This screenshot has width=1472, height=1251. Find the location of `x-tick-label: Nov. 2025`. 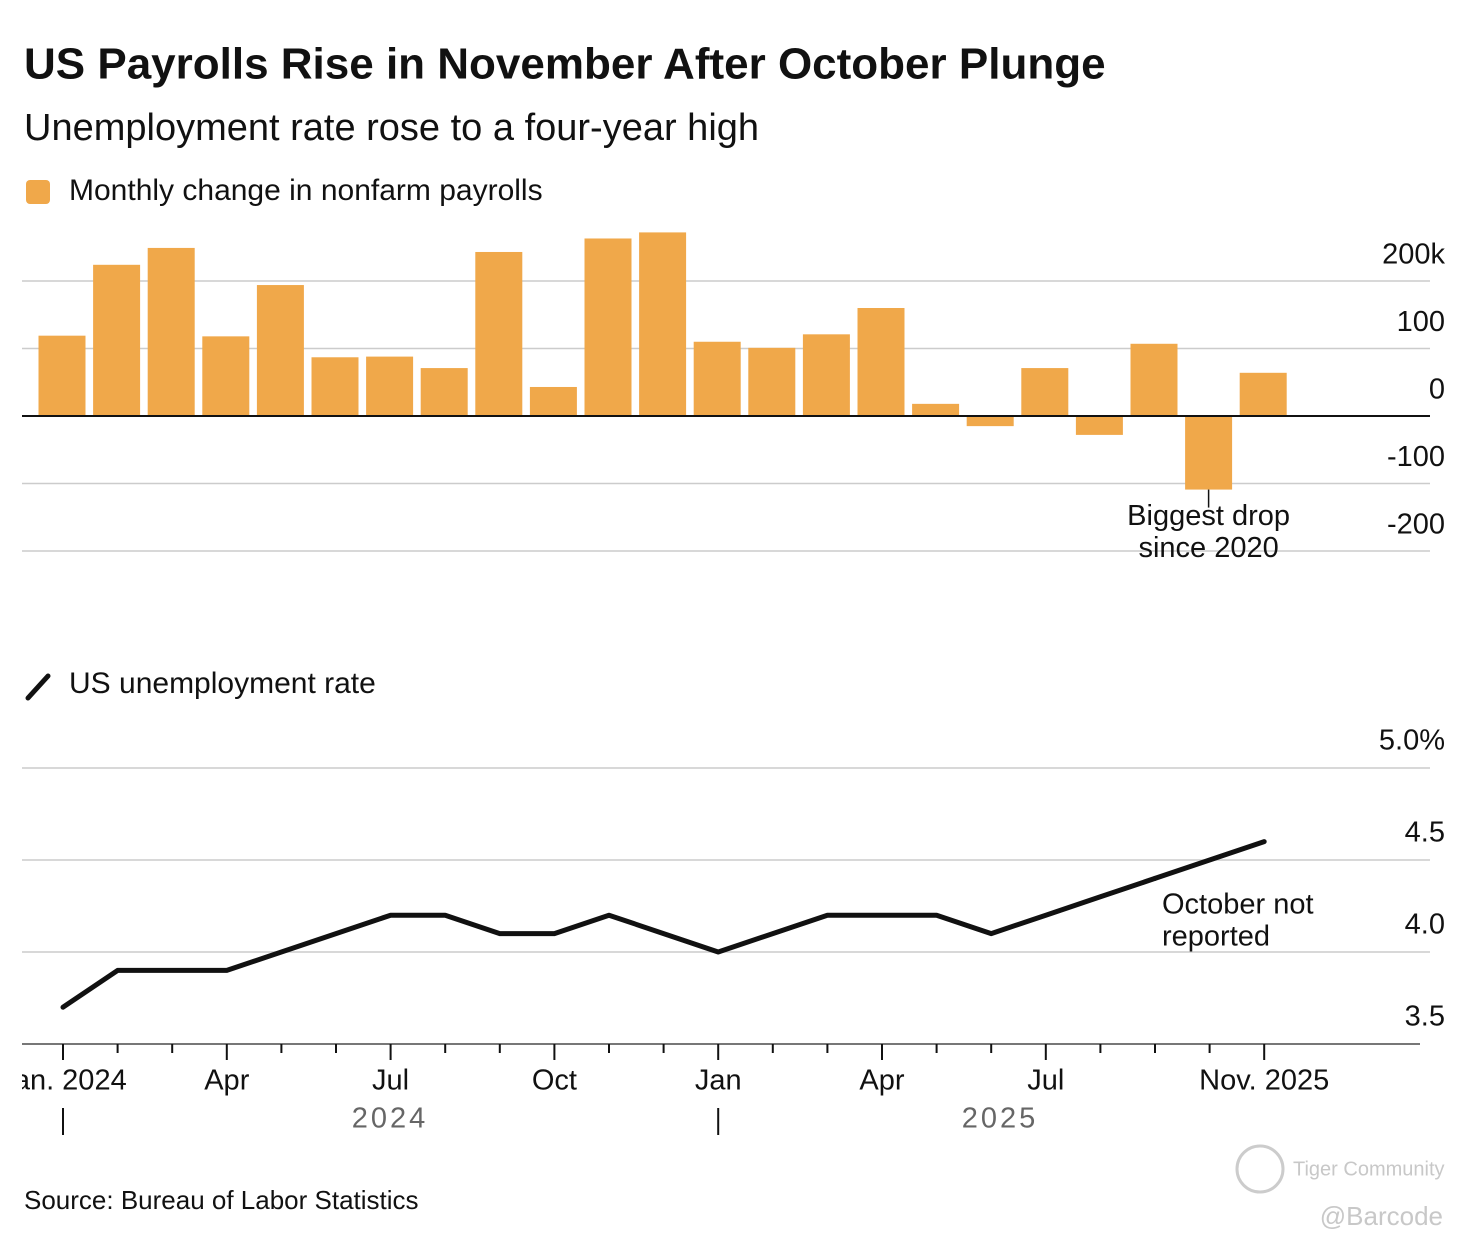

x-tick-label: Nov. 2025 is located at coordinates (1264, 1081).